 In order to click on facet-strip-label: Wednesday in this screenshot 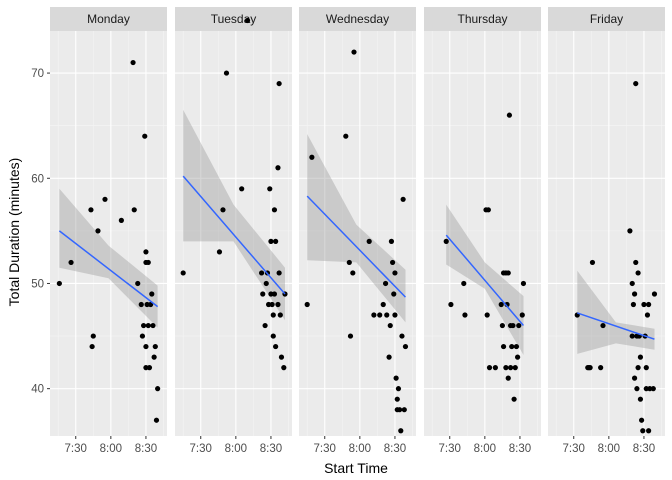, I will do `click(357, 19)`.